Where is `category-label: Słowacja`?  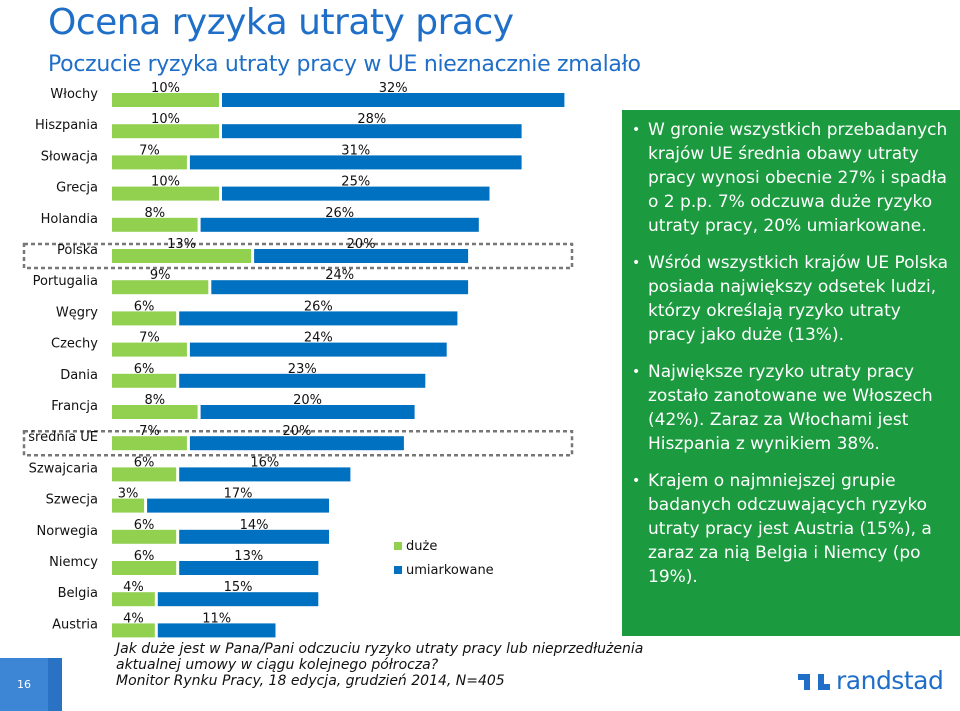
category-label: Słowacja is located at coordinates (69, 156).